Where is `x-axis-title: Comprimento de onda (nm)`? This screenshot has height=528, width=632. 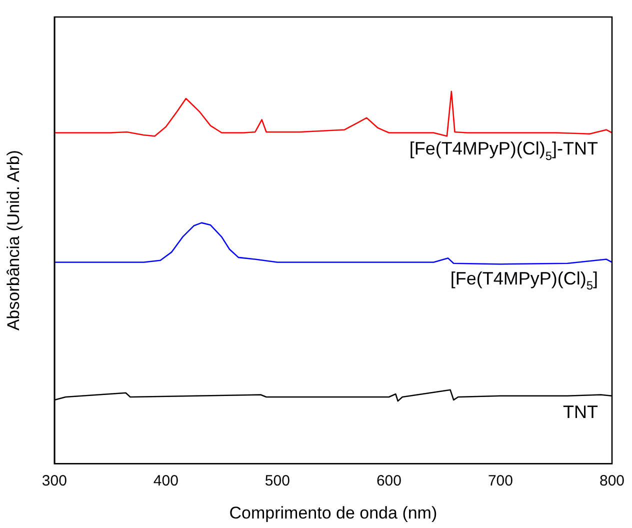 x-axis-title: Comprimento de onda (nm) is located at coordinates (333, 512).